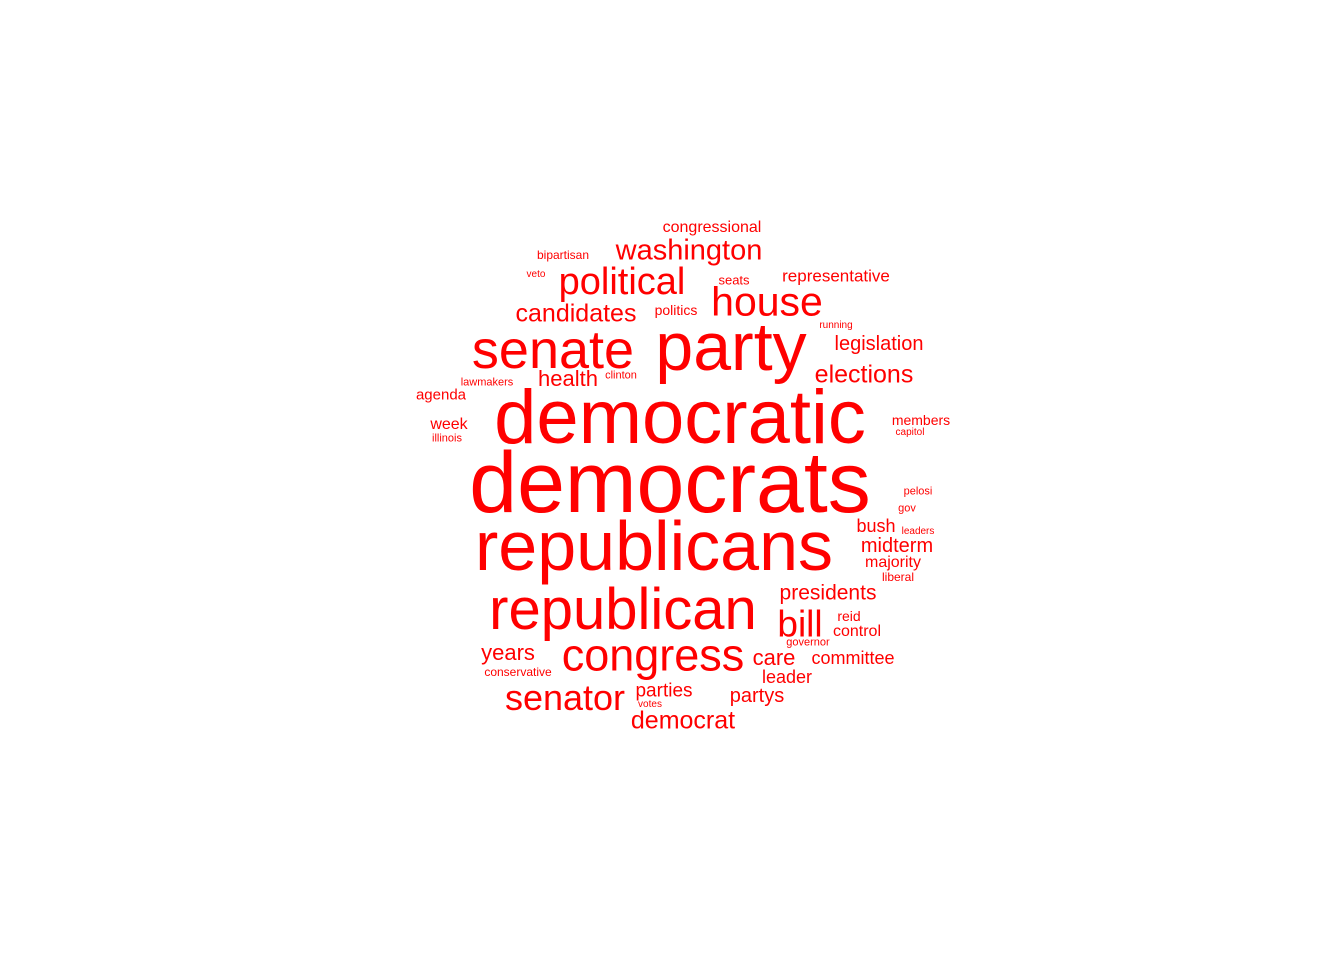 The image size is (1344, 960). What do you see at coordinates (676, 310) in the screenshot?
I see `word: politics` at bounding box center [676, 310].